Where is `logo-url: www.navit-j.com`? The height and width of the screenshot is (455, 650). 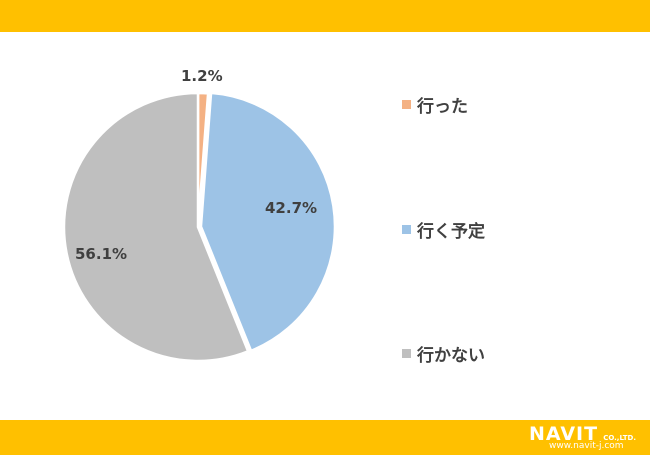
logo-url: www.navit-j.com is located at coordinates (586, 446).